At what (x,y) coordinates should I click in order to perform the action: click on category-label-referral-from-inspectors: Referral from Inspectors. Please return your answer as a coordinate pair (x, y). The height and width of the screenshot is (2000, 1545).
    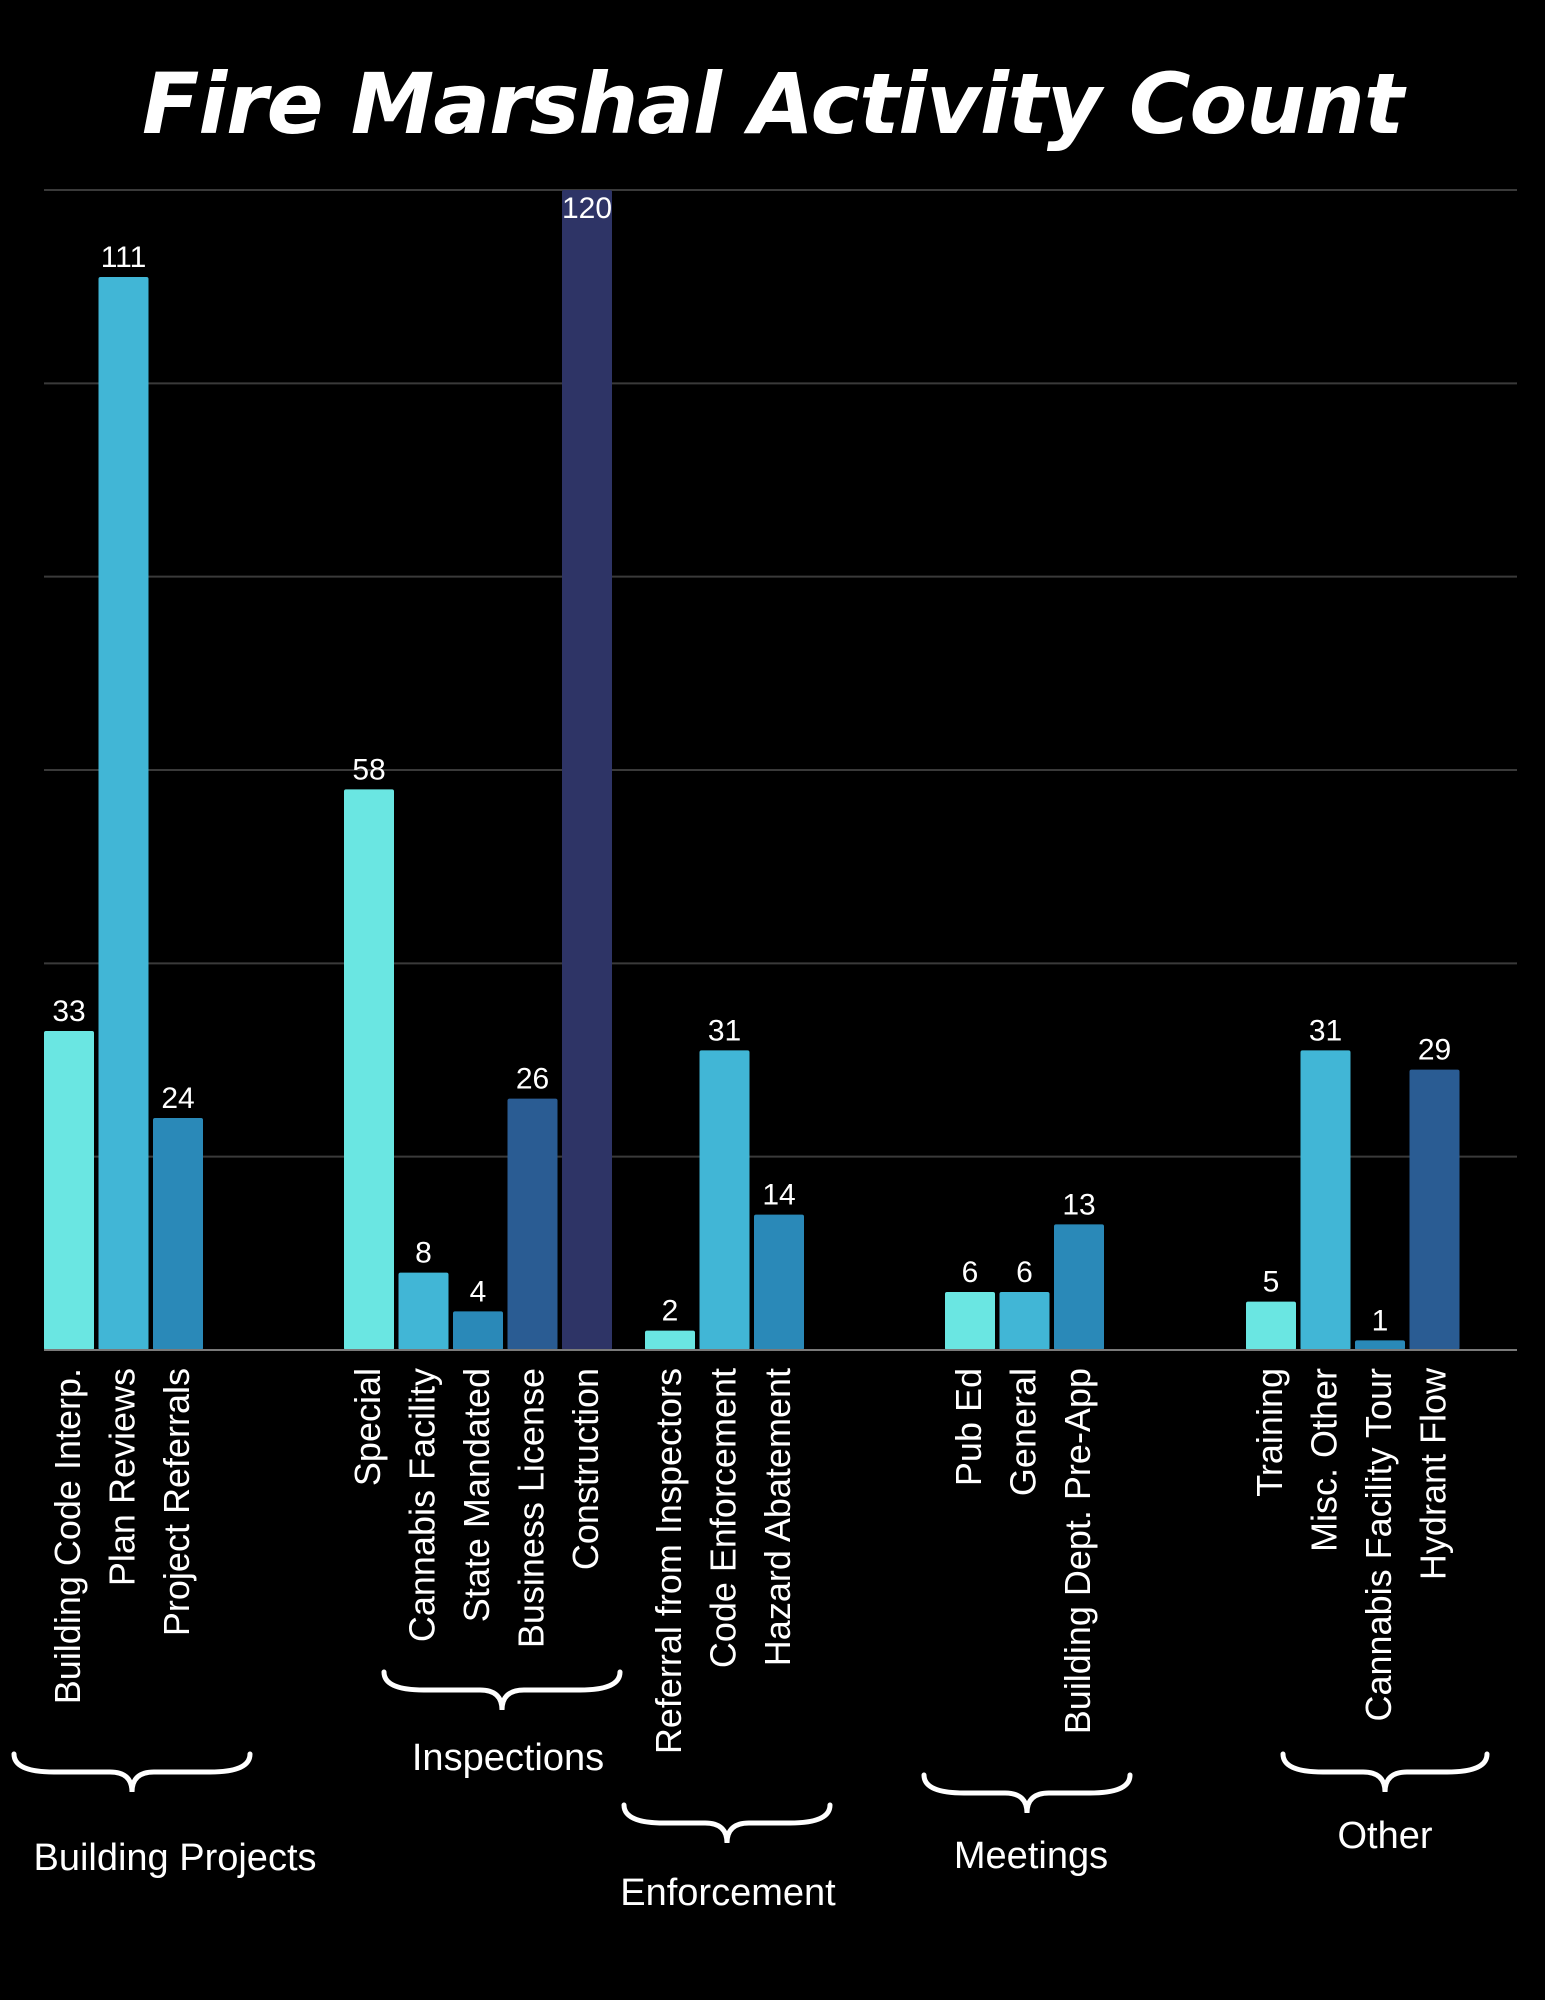
    Looking at the image, I should click on (668, 1561).